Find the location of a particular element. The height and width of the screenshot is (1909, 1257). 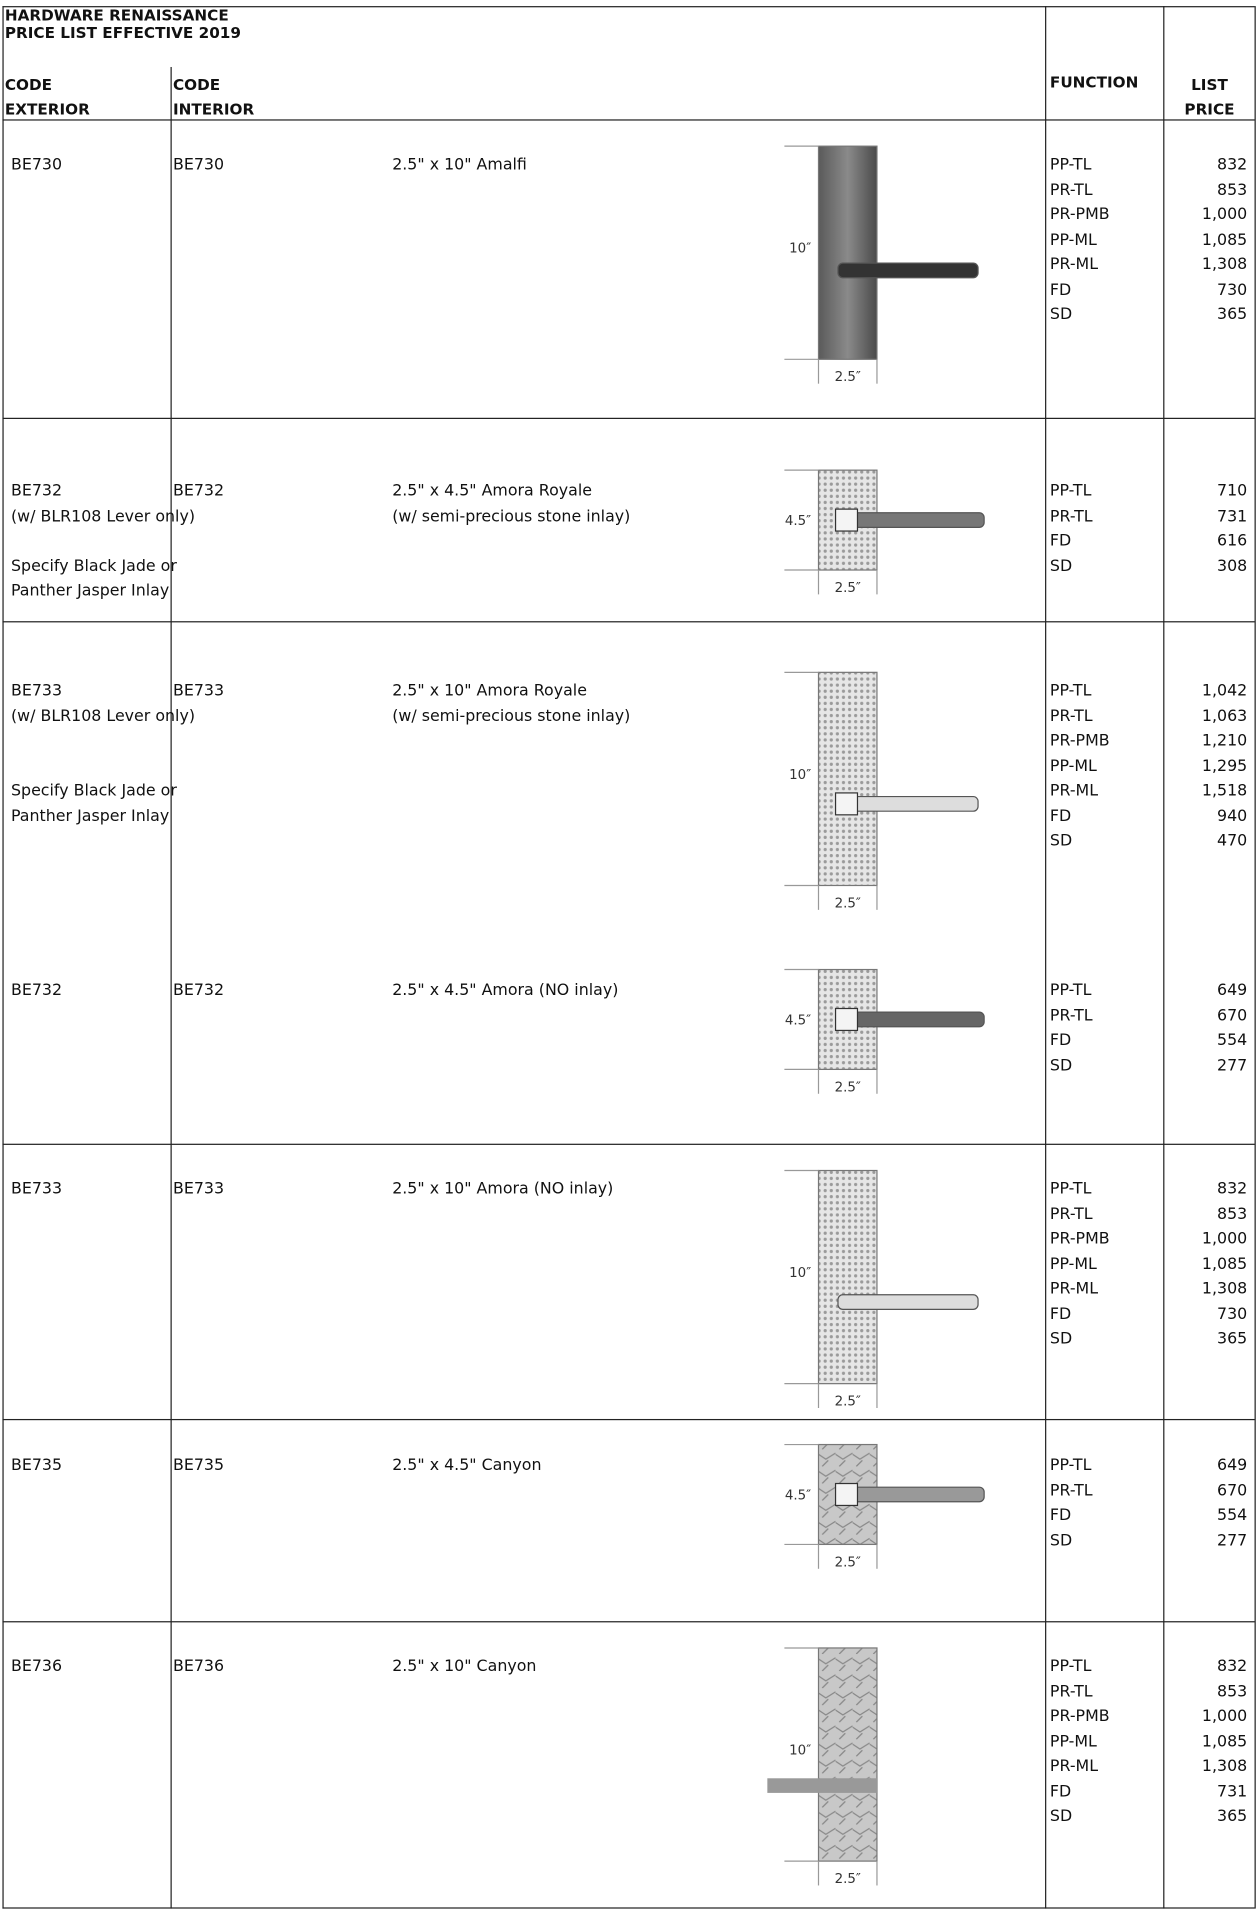

header-line: LIST is located at coordinates (1209, 84).